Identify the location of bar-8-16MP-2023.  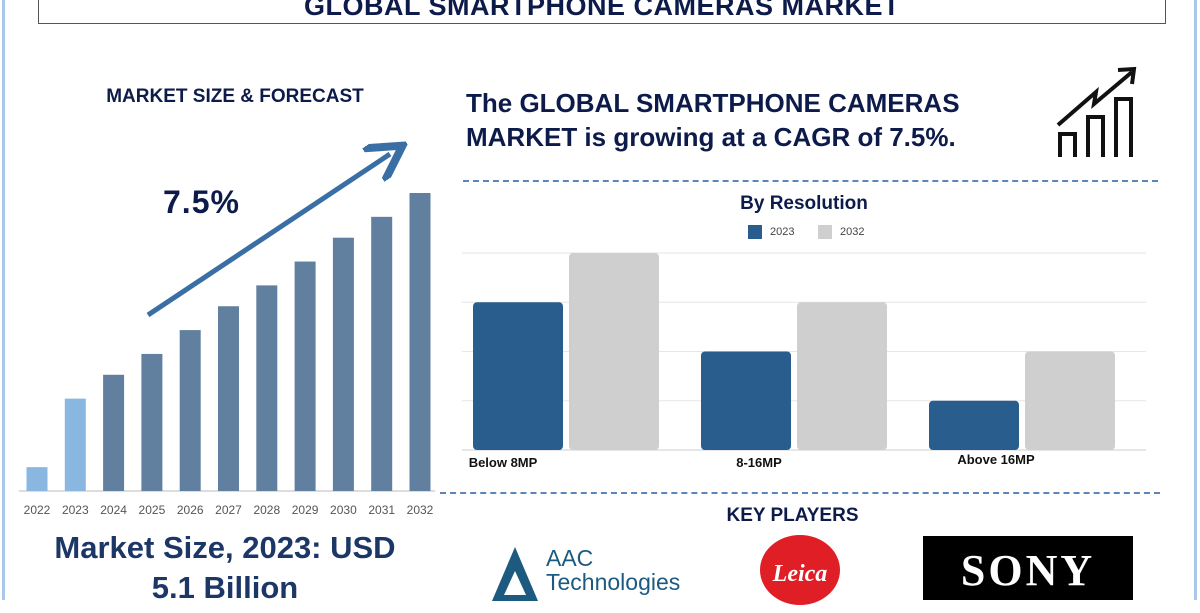
(746, 400).